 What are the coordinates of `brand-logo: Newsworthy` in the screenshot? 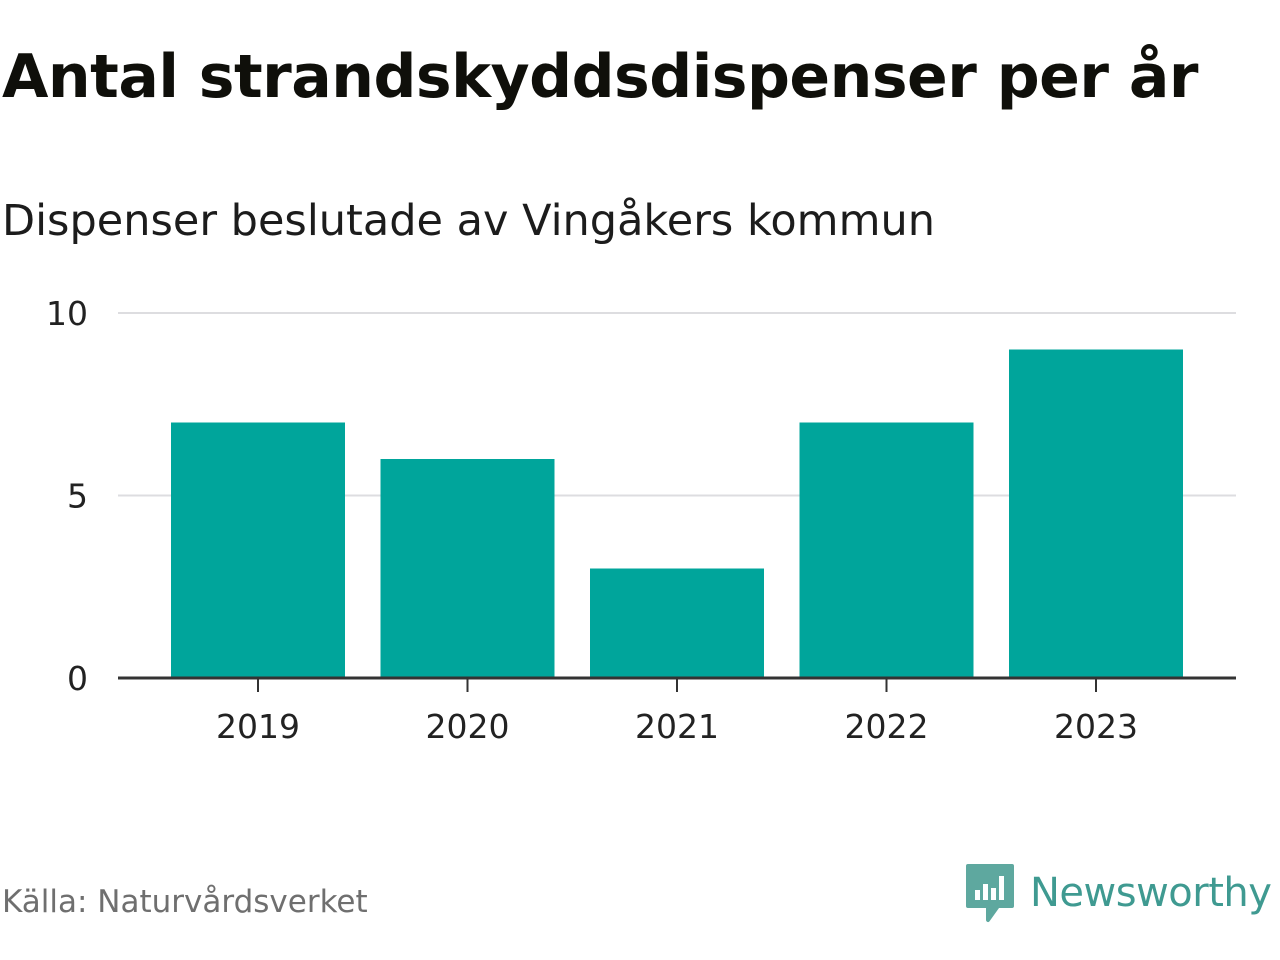 It's located at (1118, 893).